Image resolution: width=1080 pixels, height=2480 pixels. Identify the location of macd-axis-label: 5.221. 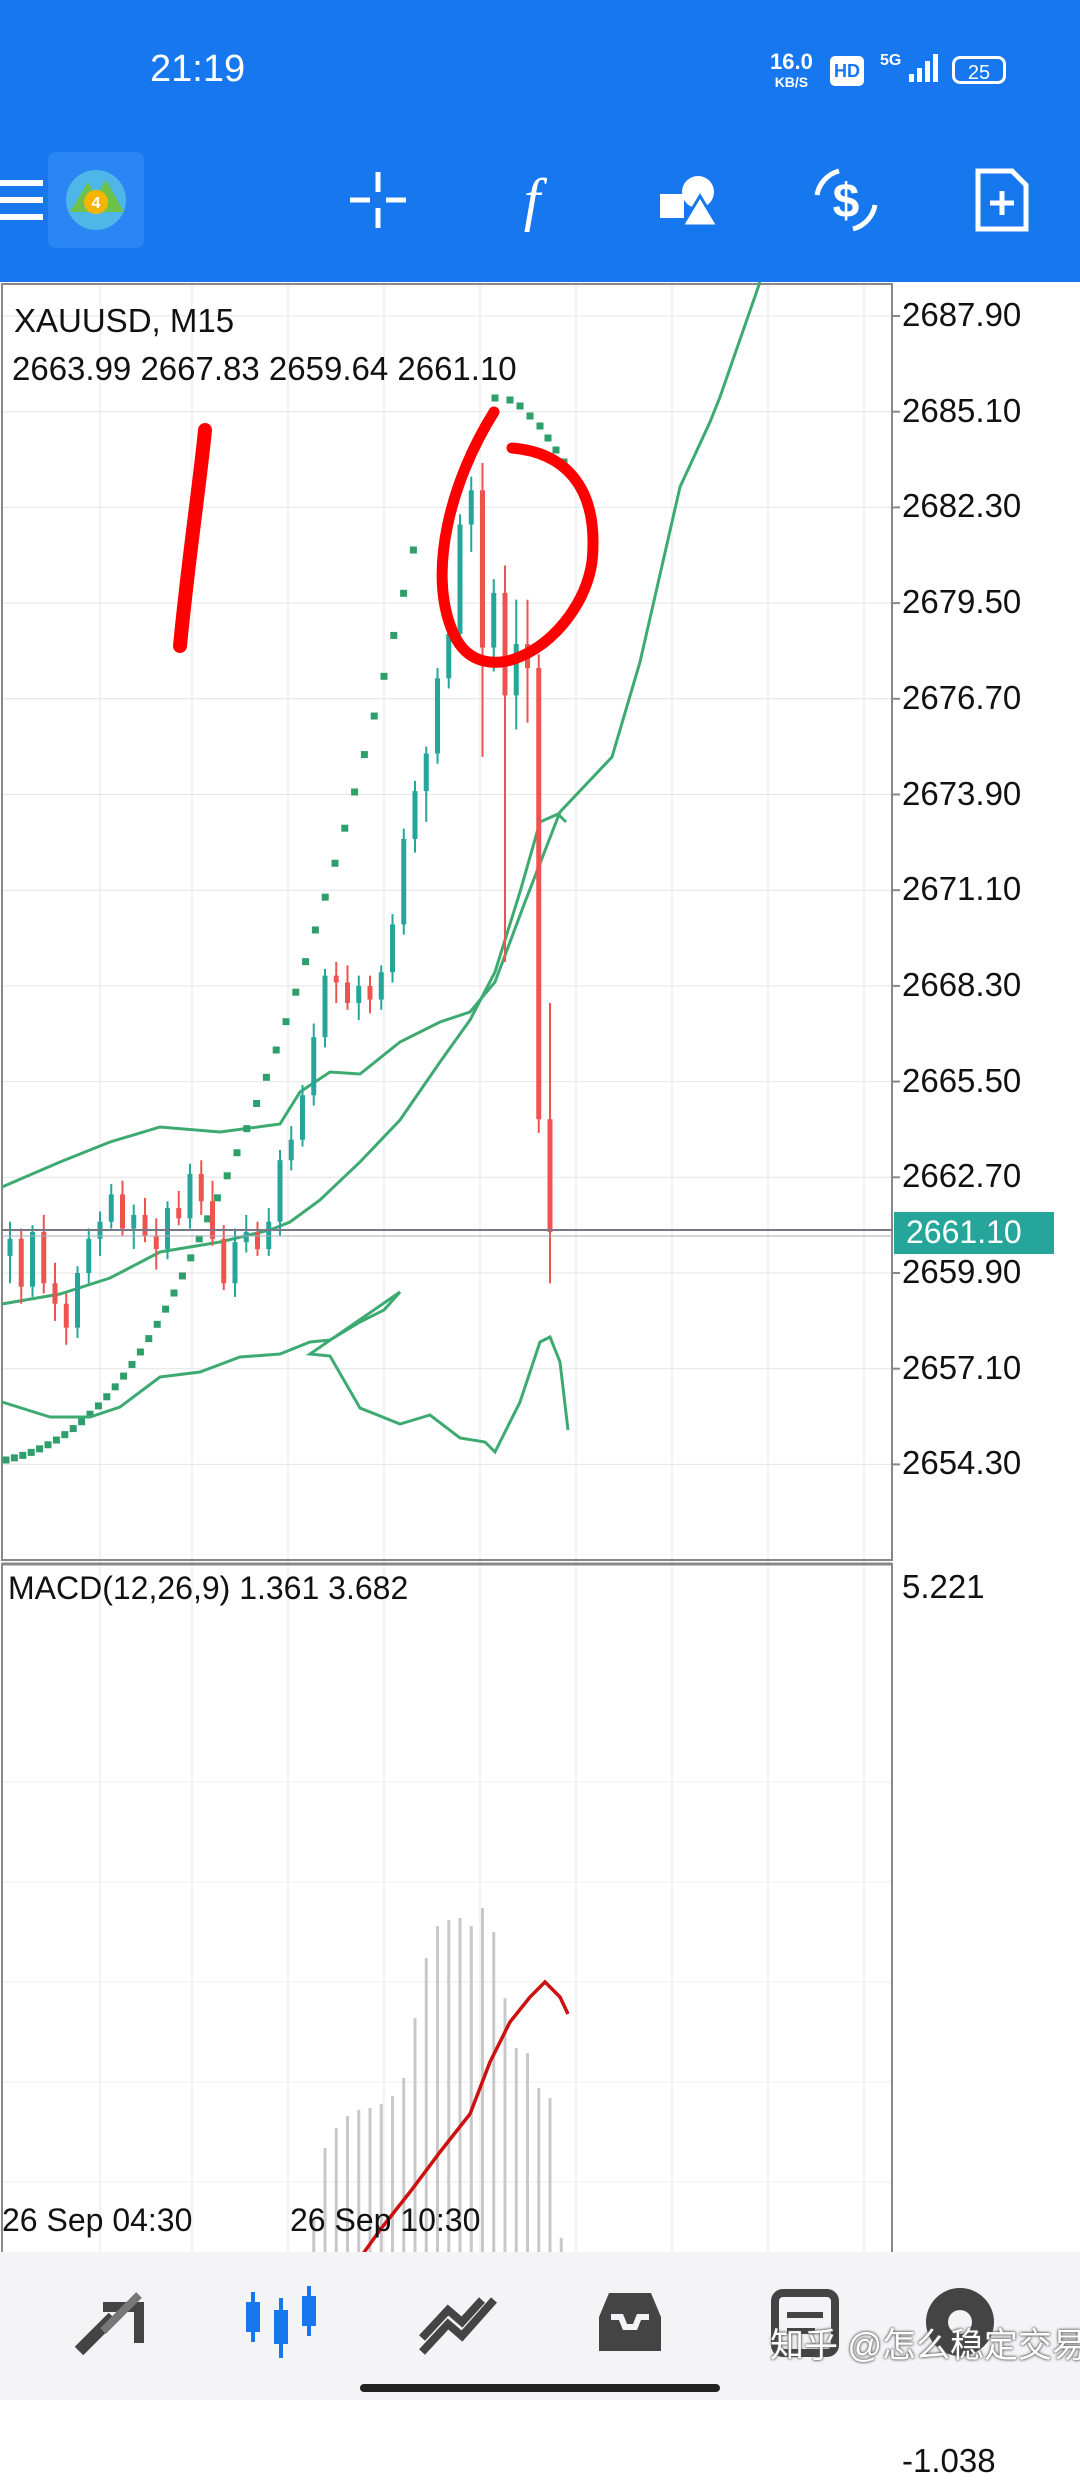
(943, 1586).